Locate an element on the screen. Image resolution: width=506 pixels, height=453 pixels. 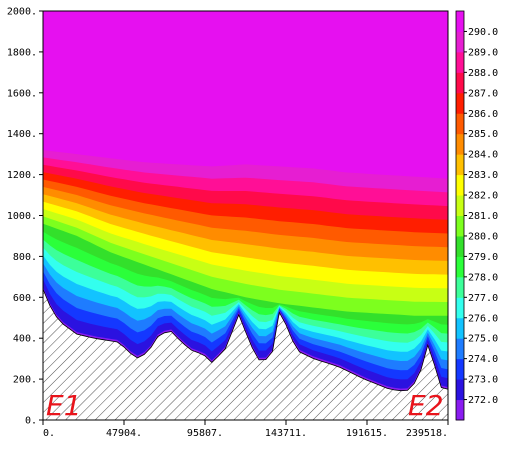
colorbar-label: 290.0 is located at coordinates (483, 32).